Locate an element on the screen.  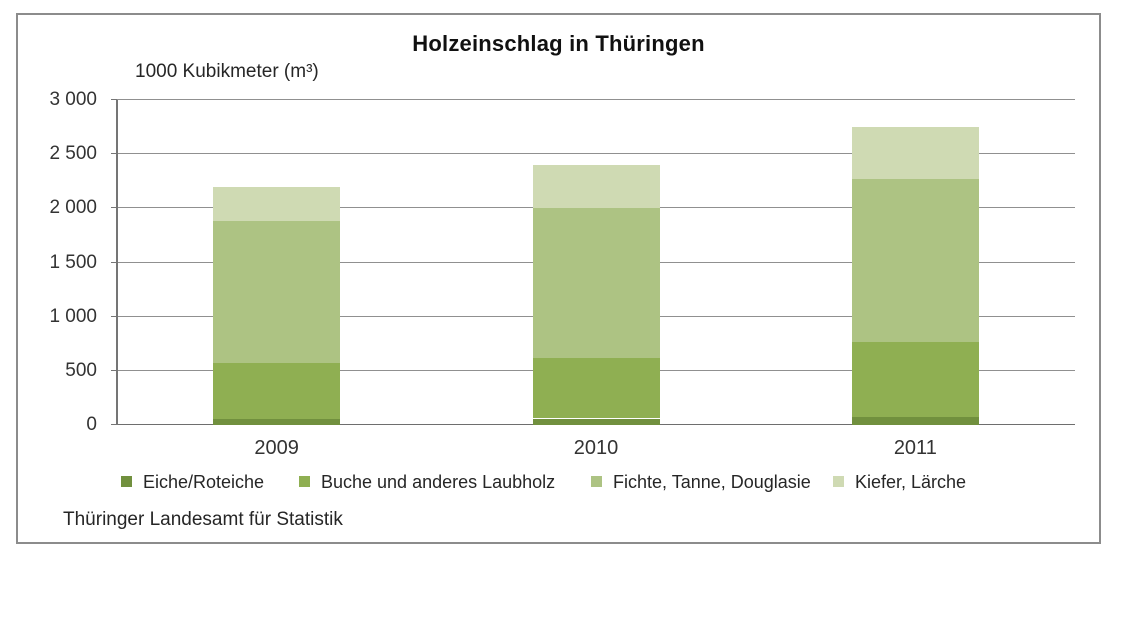
y-axis-tick-label: 1 500 is located at coordinates (73, 262).